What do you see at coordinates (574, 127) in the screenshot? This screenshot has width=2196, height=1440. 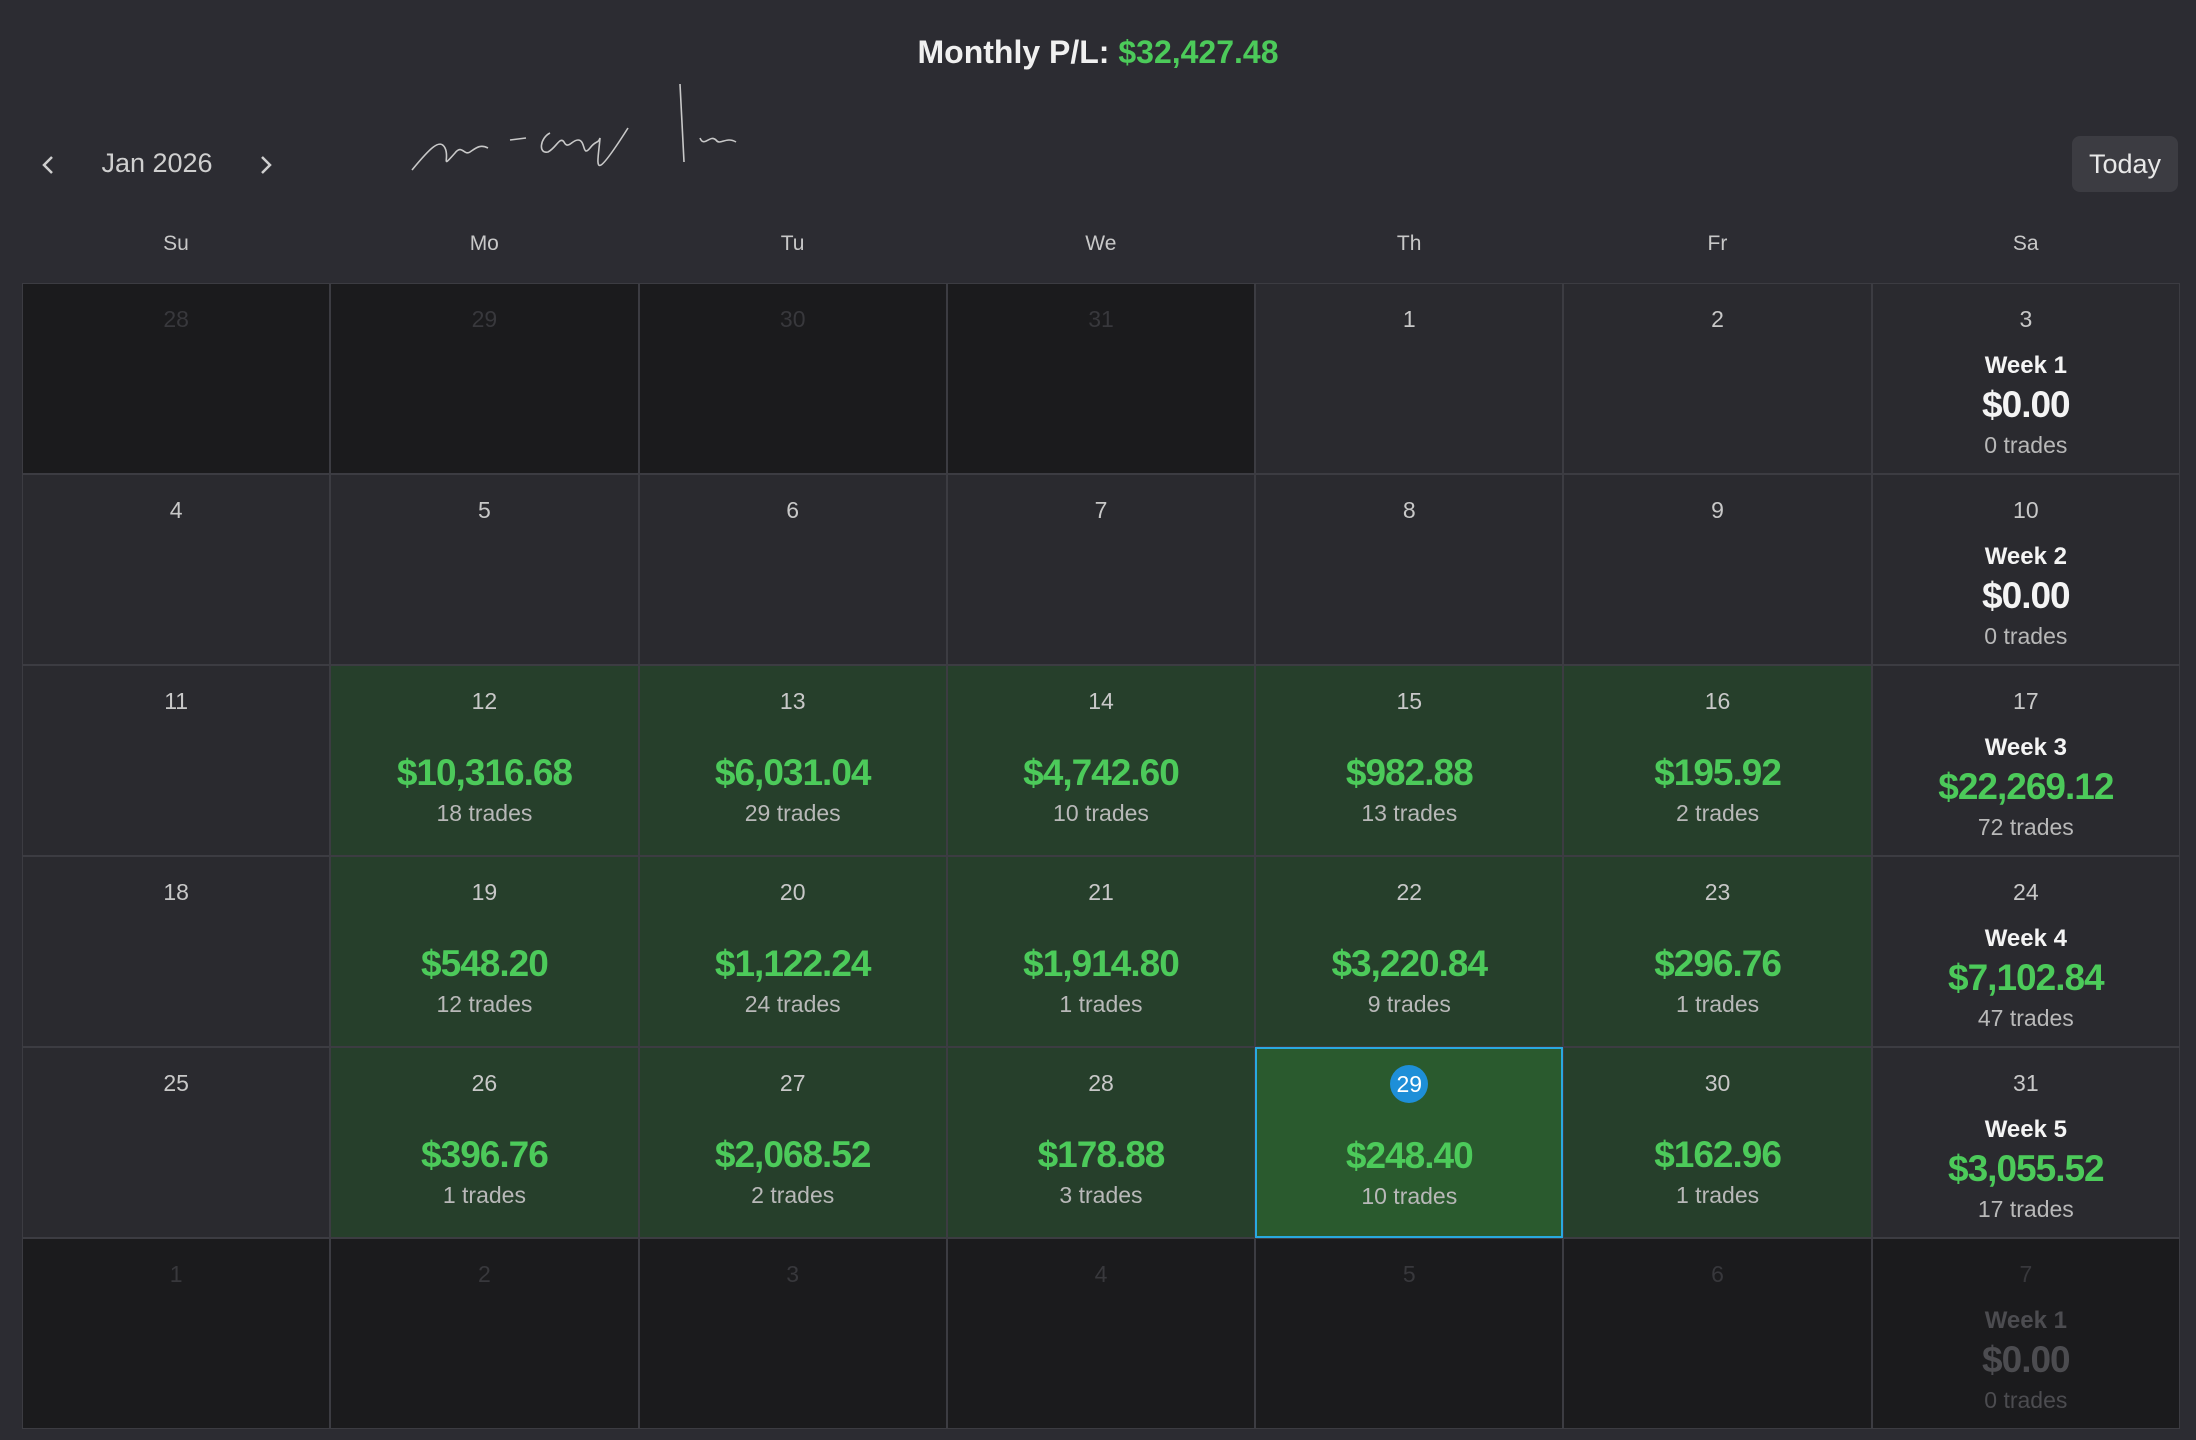 I see `signature` at bounding box center [574, 127].